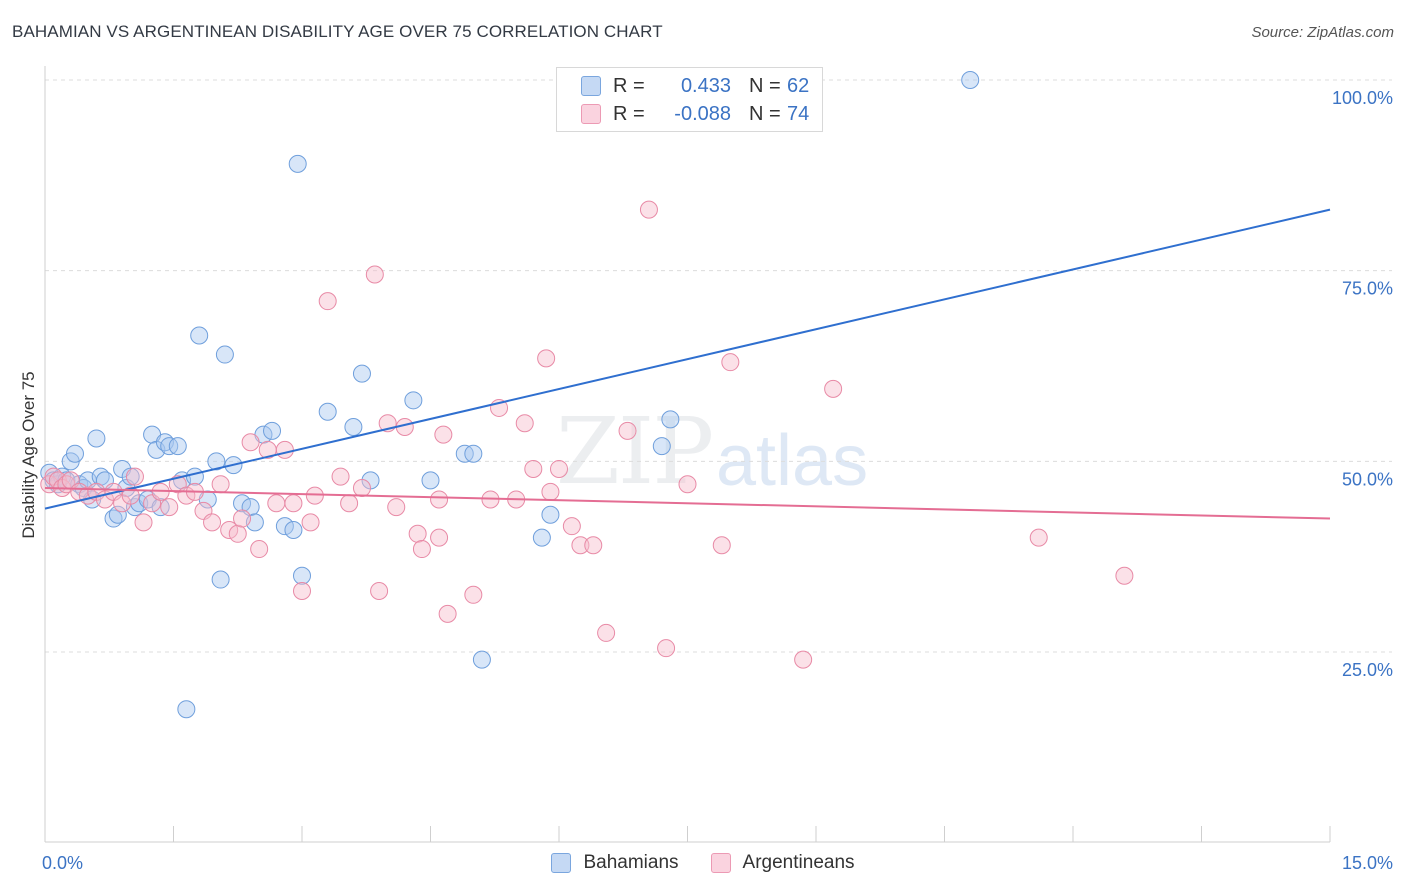 The height and width of the screenshot is (892, 1406). I want to click on argentineans-trend-line, so click(687, 503).